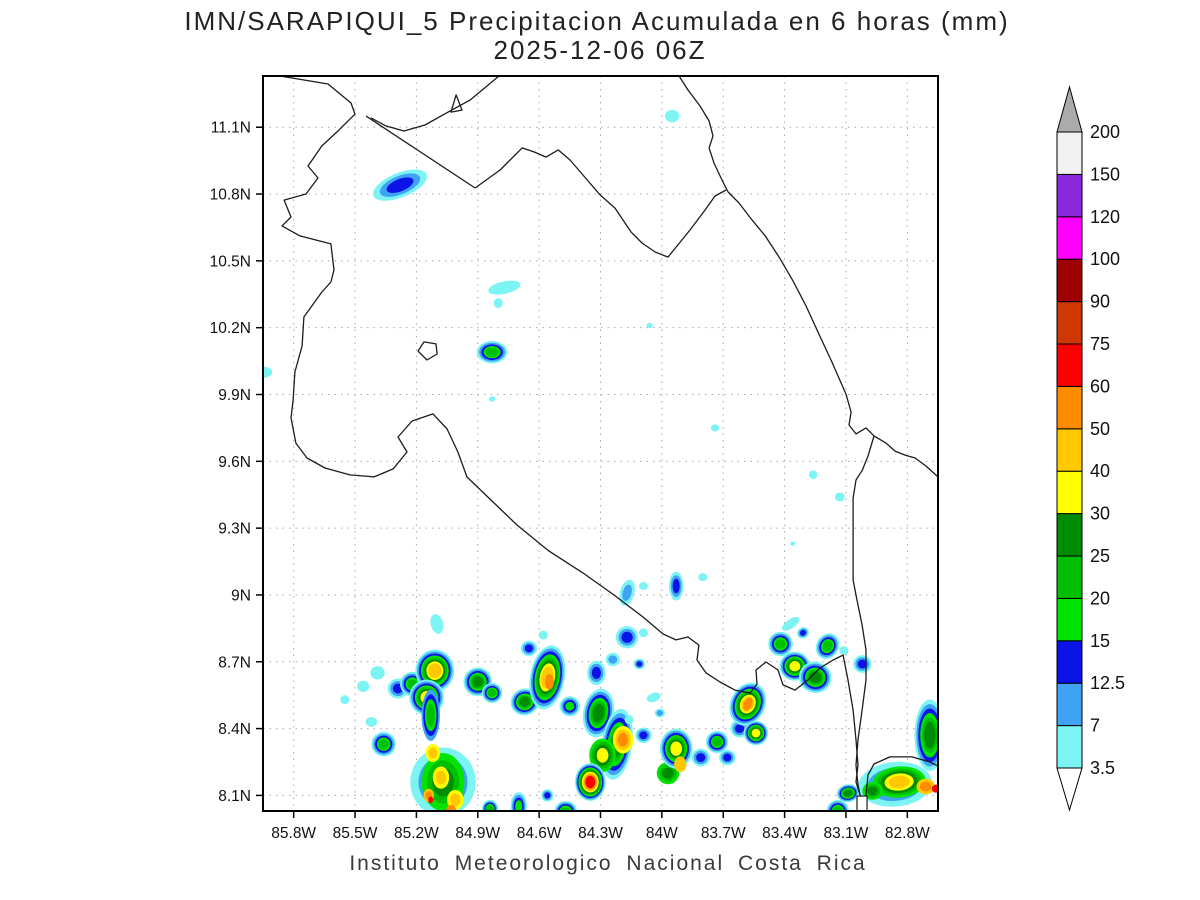 This screenshot has width=1200, height=900. What do you see at coordinates (1100, 386) in the screenshot?
I see `colorbar-level-label: 60` at bounding box center [1100, 386].